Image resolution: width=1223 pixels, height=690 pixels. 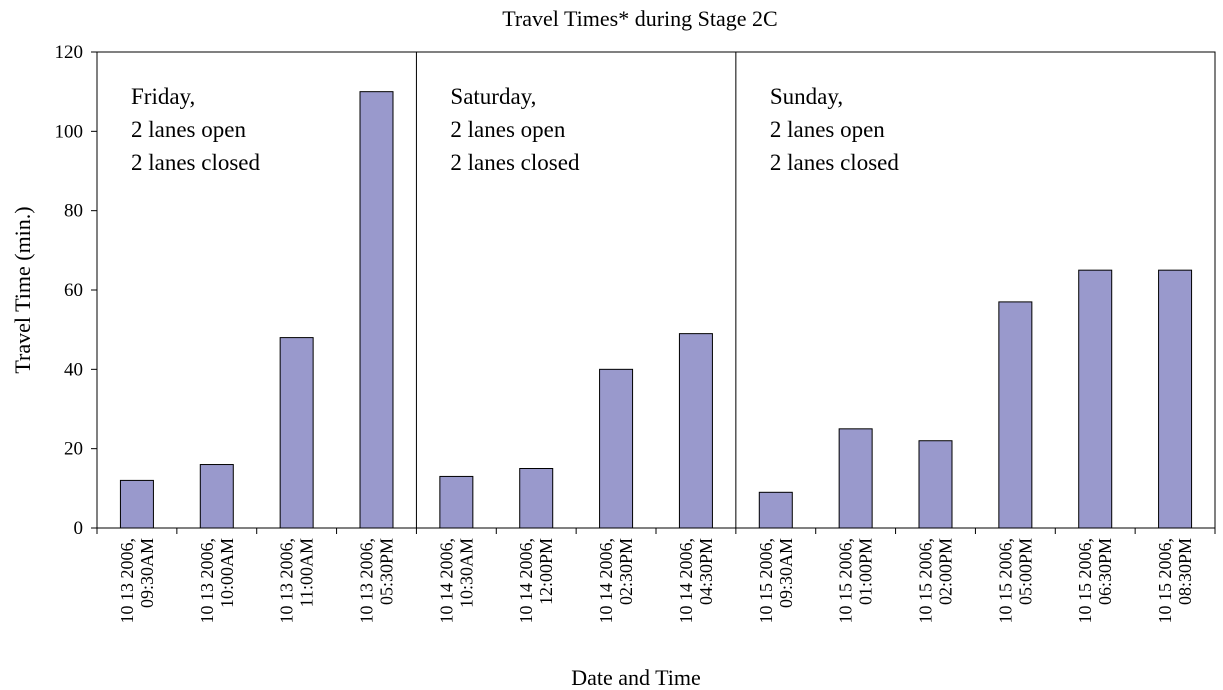 I want to click on x-category-label: 10 14 2006, 04:30PM, so click(x=696, y=581).